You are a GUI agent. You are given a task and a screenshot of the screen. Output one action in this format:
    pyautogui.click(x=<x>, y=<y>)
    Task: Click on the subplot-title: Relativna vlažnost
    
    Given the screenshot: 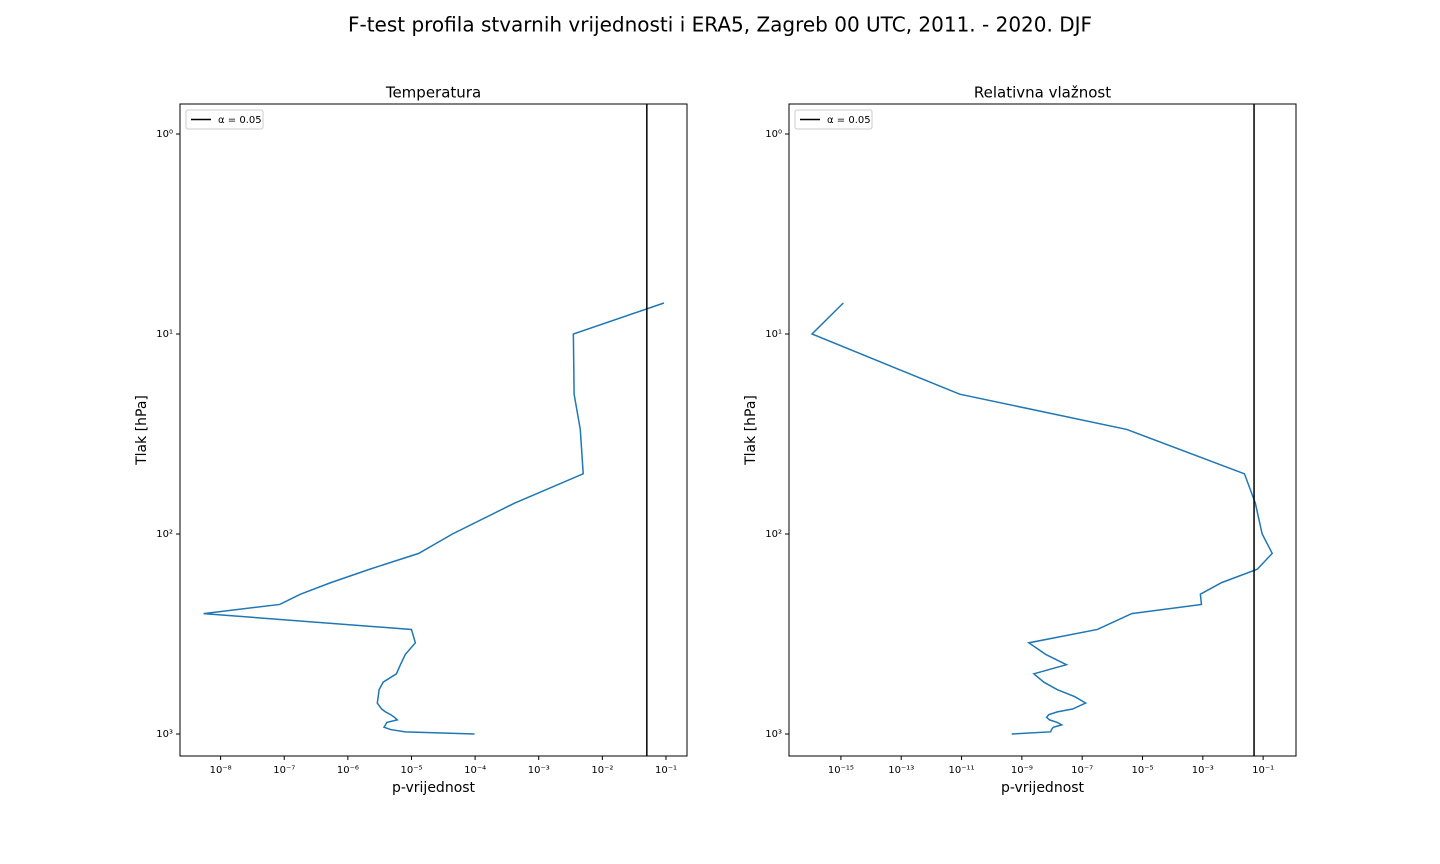 What is the action you would take?
    pyautogui.click(x=1042, y=93)
    